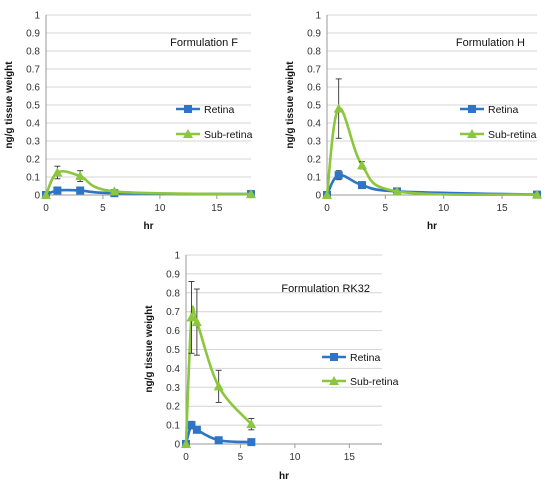 This screenshot has height=486, width=550. I want to click on chart-title: Formulation RK32, so click(325, 289).